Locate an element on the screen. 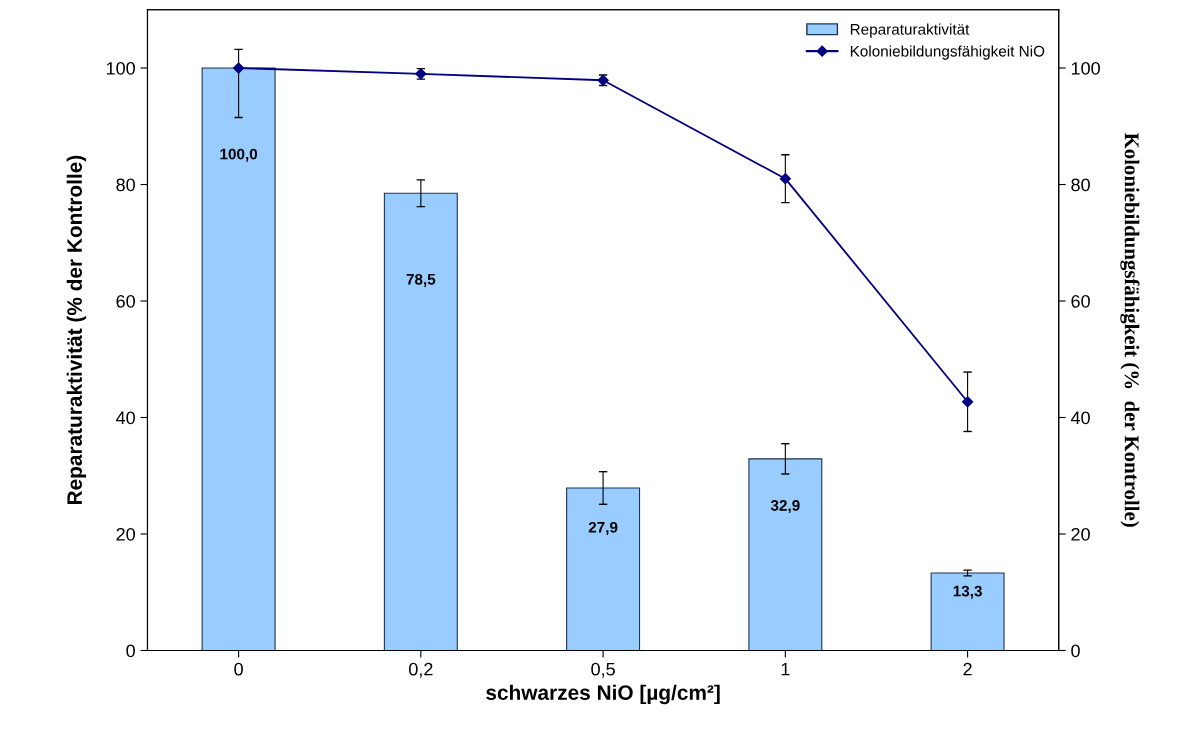 Image resolution: width=1199 pixels, height=752 pixels. x-tick-label: 0,2 is located at coordinates (421, 670).